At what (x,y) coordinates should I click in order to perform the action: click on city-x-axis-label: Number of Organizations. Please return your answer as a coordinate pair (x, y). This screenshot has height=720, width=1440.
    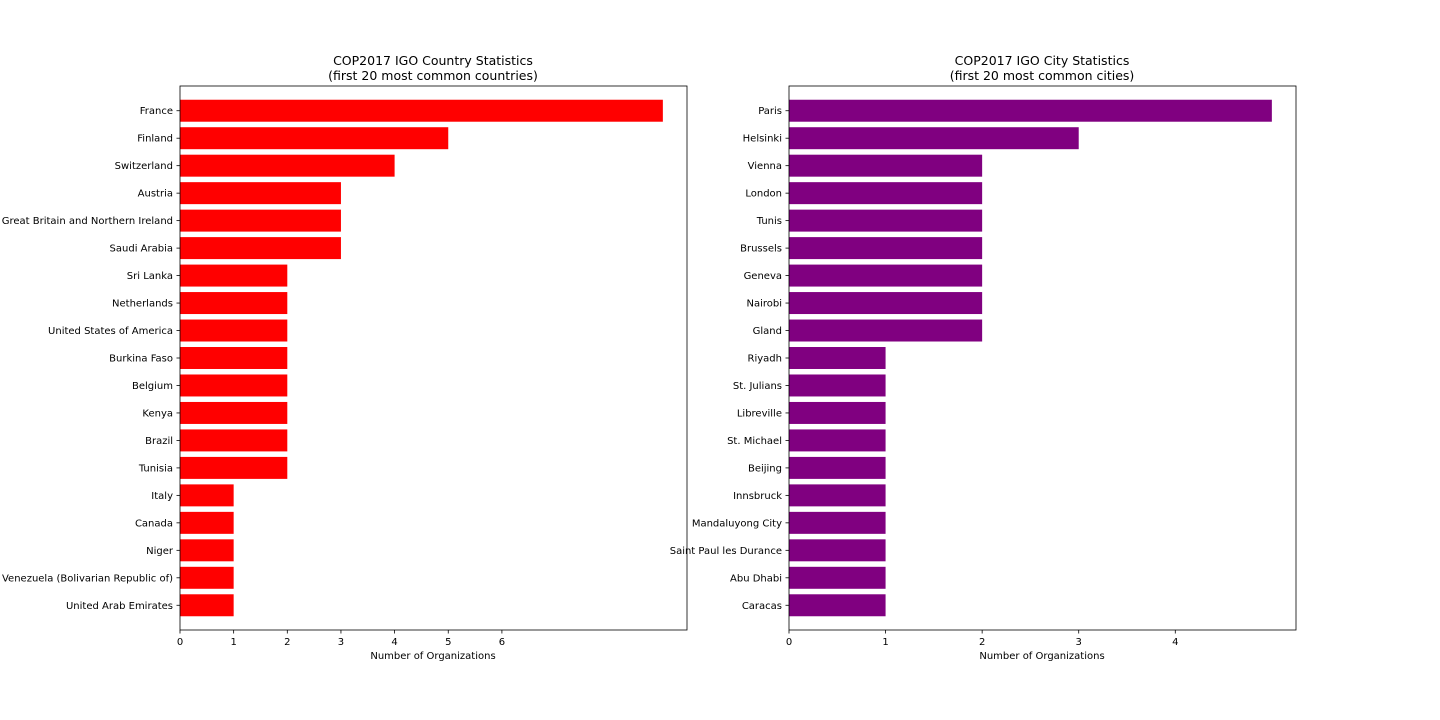
    Looking at the image, I should click on (1041, 656).